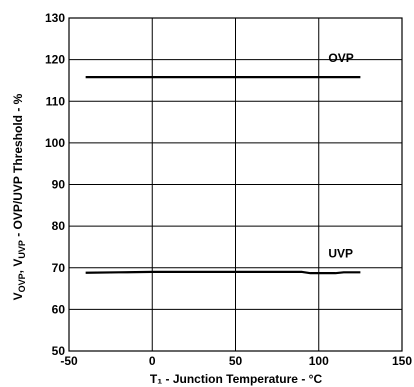 The height and width of the screenshot is (387, 414). I want to click on x-tick-label: 50, so click(236, 361).